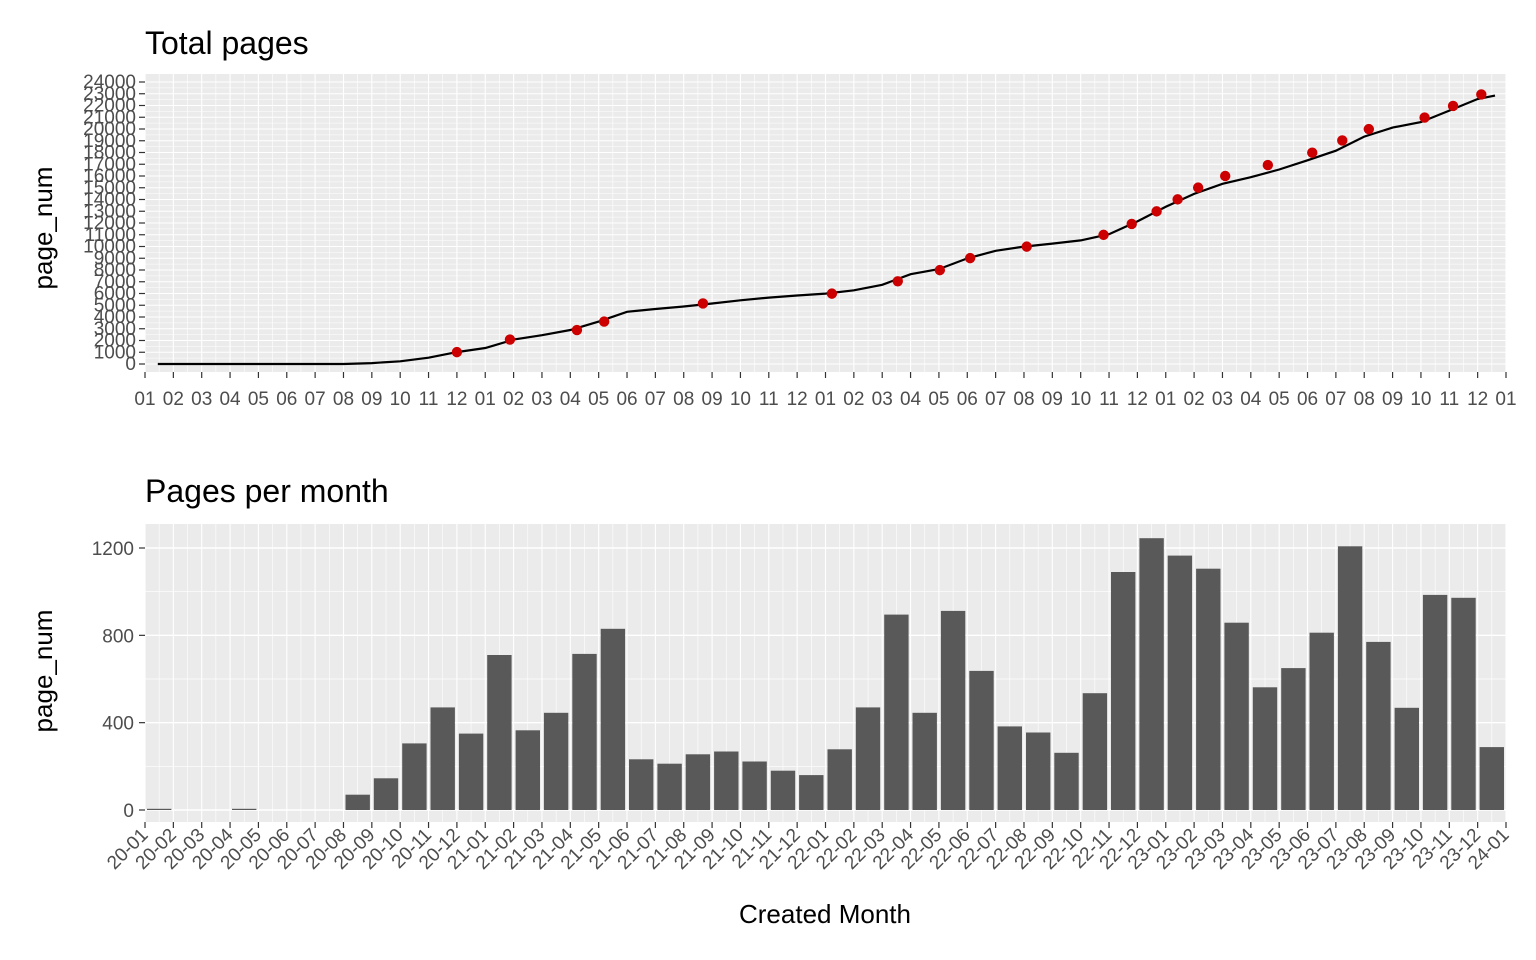 The image size is (1536, 960). What do you see at coordinates (109, 141) in the screenshot?
I see `top-y-tick-label: 19000` at bounding box center [109, 141].